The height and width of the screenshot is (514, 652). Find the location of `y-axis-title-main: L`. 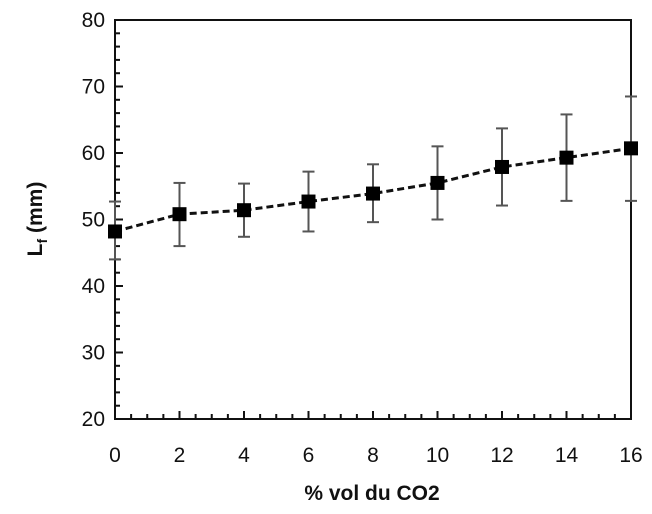

y-axis-title-main: L is located at coordinates (35, 249).